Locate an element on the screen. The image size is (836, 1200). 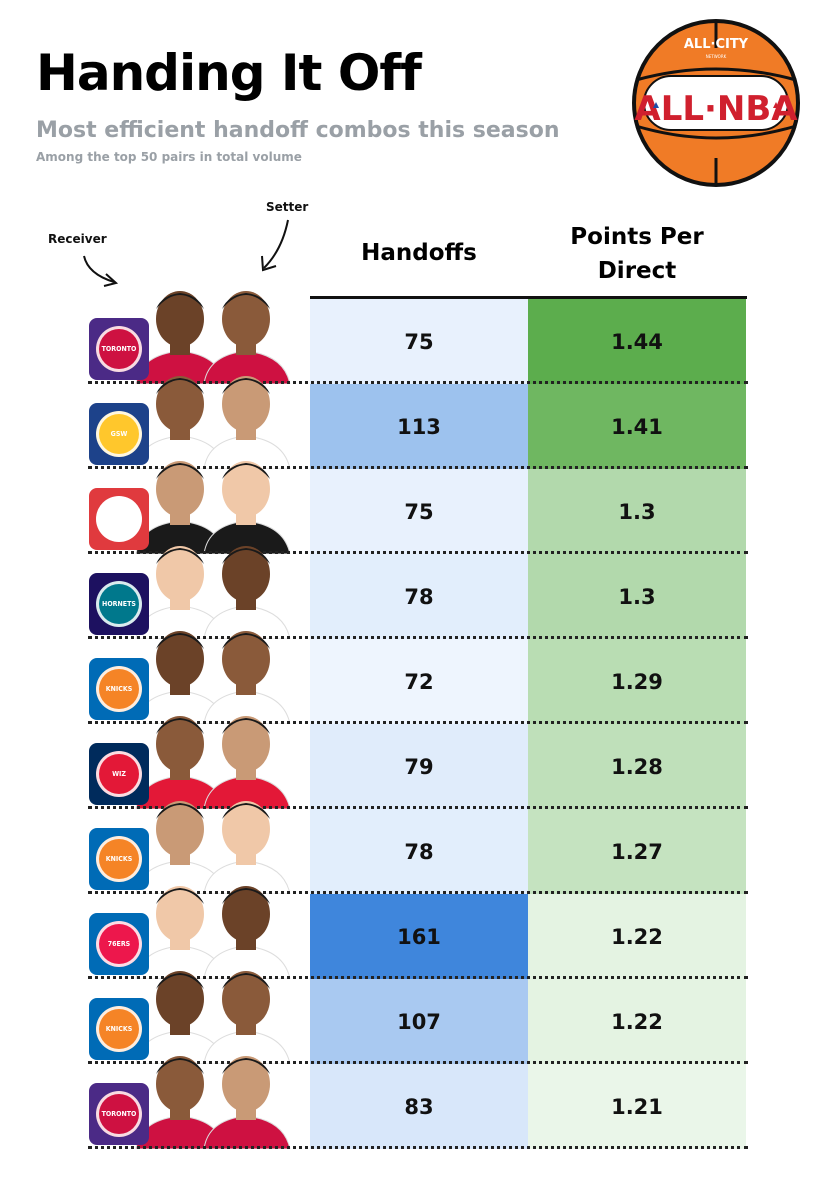
receiver-arrow-icon is located at coordinates (101, 271).